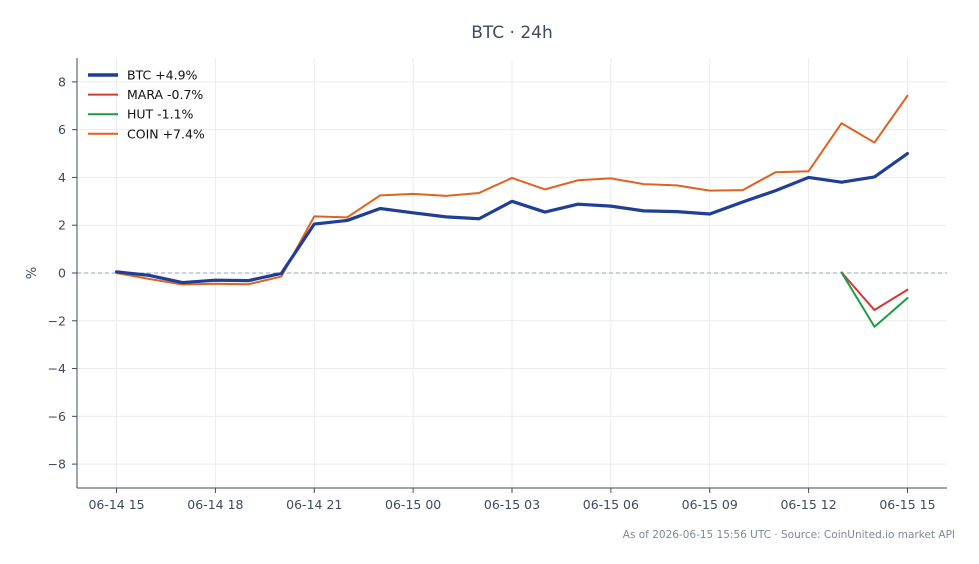 The width and height of the screenshot is (979, 564). Describe the element at coordinates (162, 75) in the screenshot. I see `legend-label-0: BTC +4.9%` at that location.